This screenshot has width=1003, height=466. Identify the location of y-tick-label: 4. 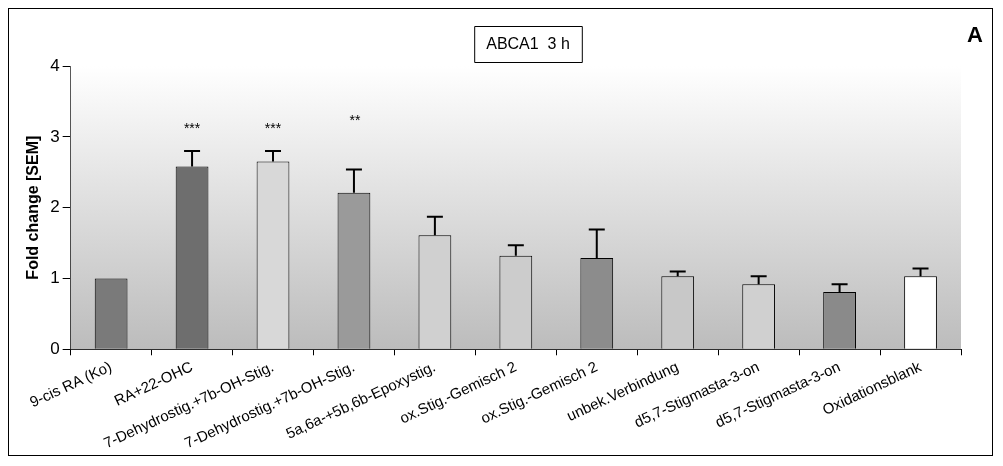
(55, 65).